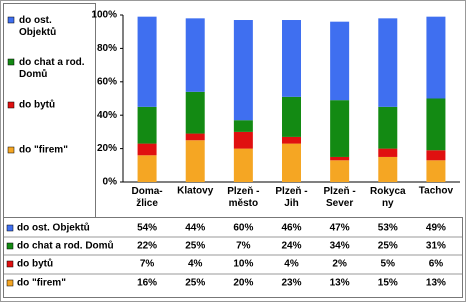 This screenshot has width=466, height=302. What do you see at coordinates (243, 197) in the screenshot?
I see `x-tick-label: Plzeň -město` at bounding box center [243, 197].